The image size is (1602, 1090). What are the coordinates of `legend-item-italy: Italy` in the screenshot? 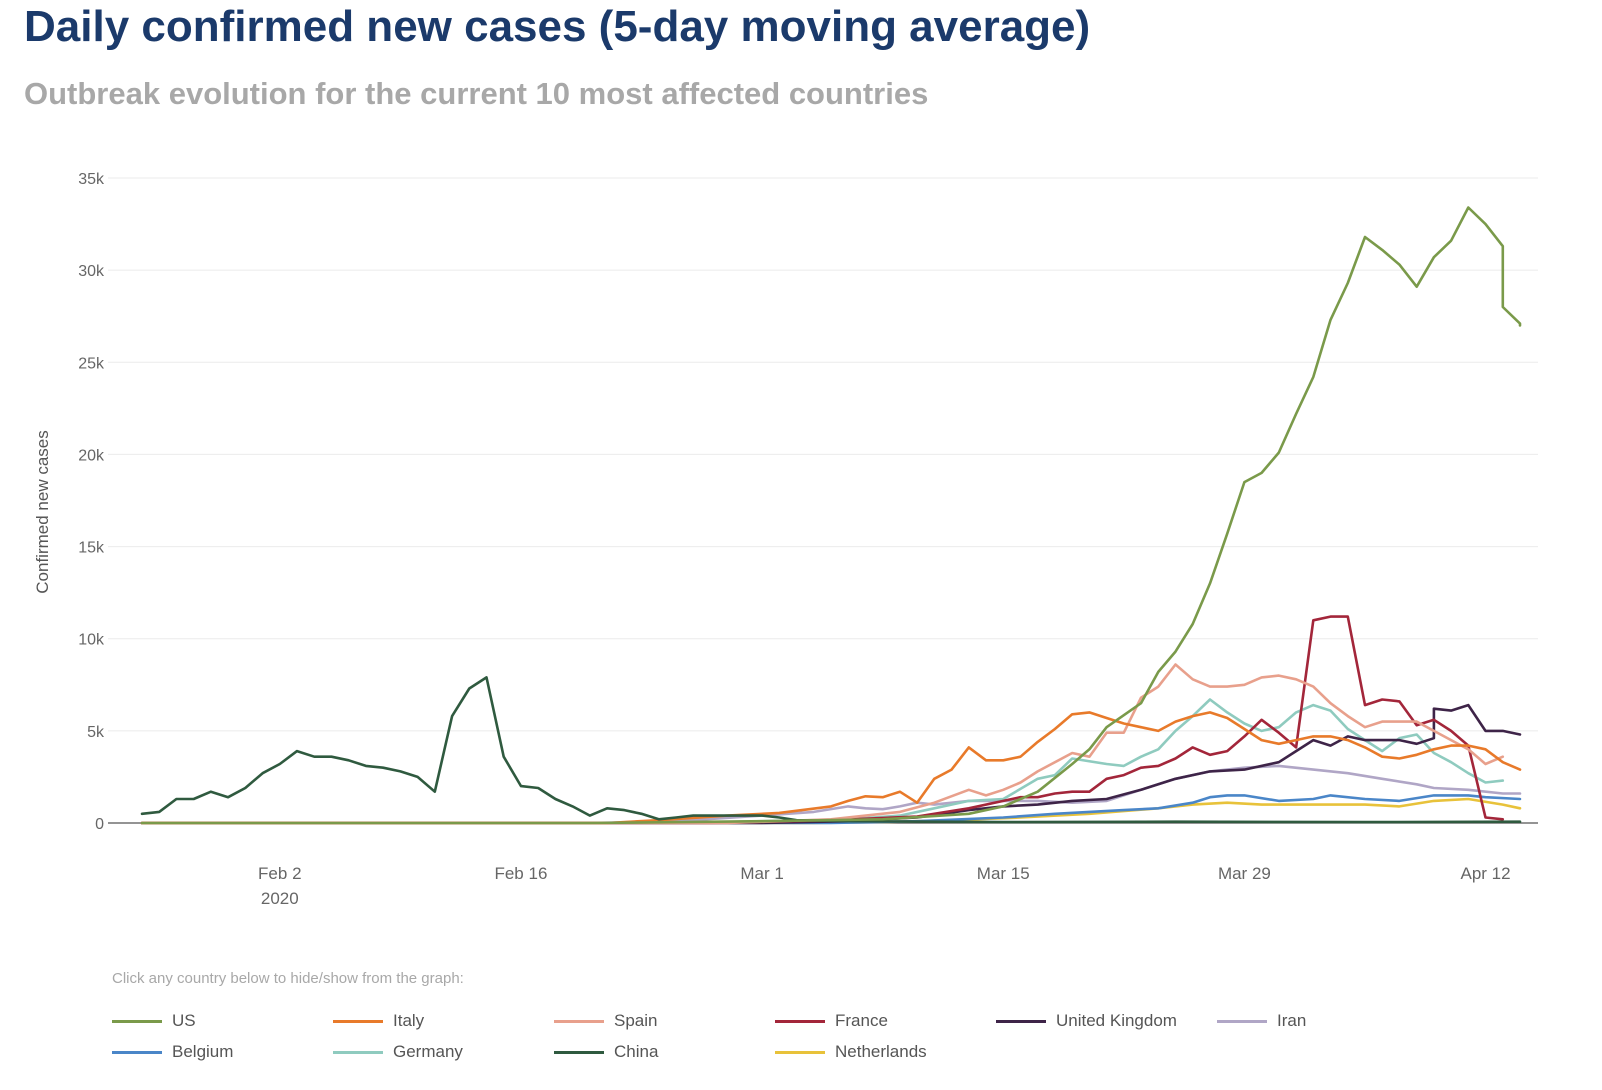 It's located at (378, 1021).